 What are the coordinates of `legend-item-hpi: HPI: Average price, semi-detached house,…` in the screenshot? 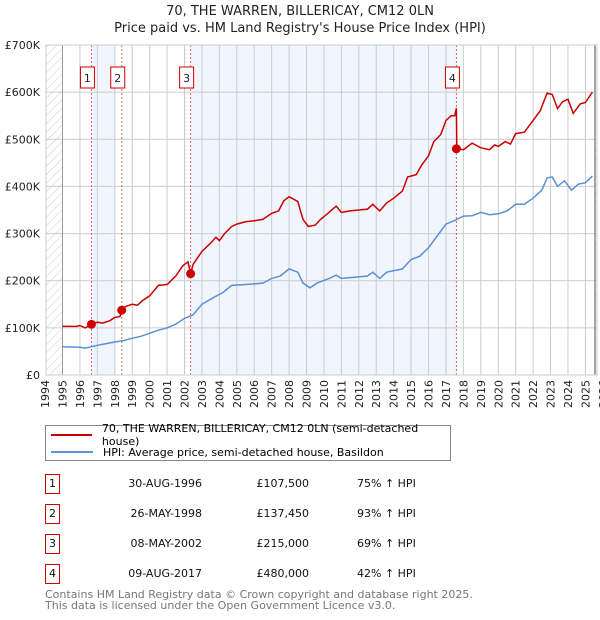 It's located at (215, 452).